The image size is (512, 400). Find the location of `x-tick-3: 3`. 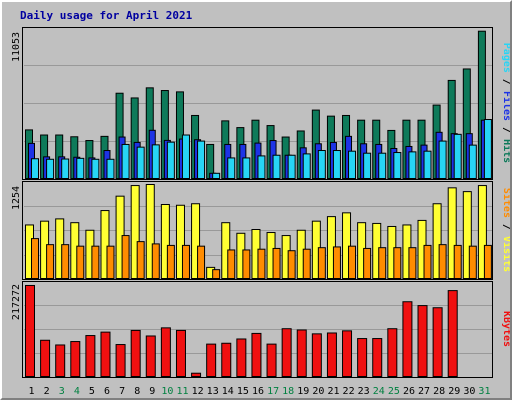

x-tick-3: 3 is located at coordinates (62, 391).